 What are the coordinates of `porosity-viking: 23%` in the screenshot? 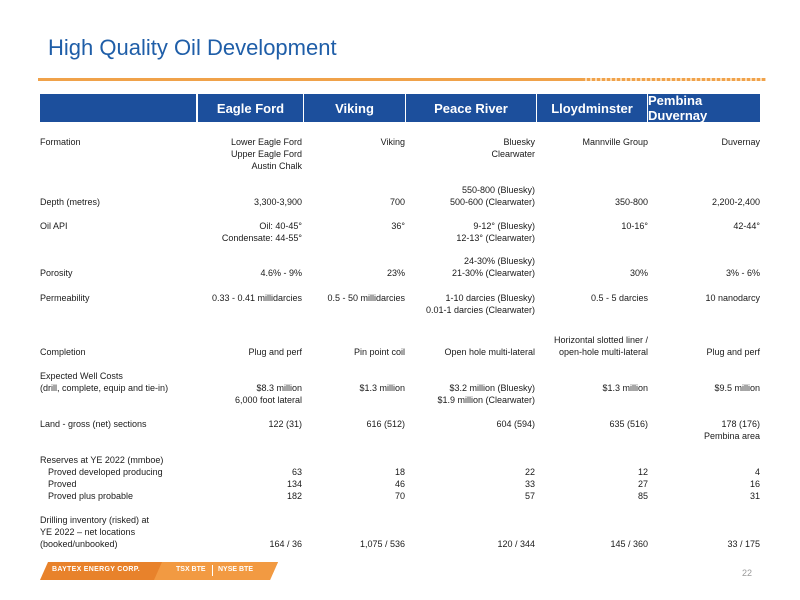 It's located at (395, 273).